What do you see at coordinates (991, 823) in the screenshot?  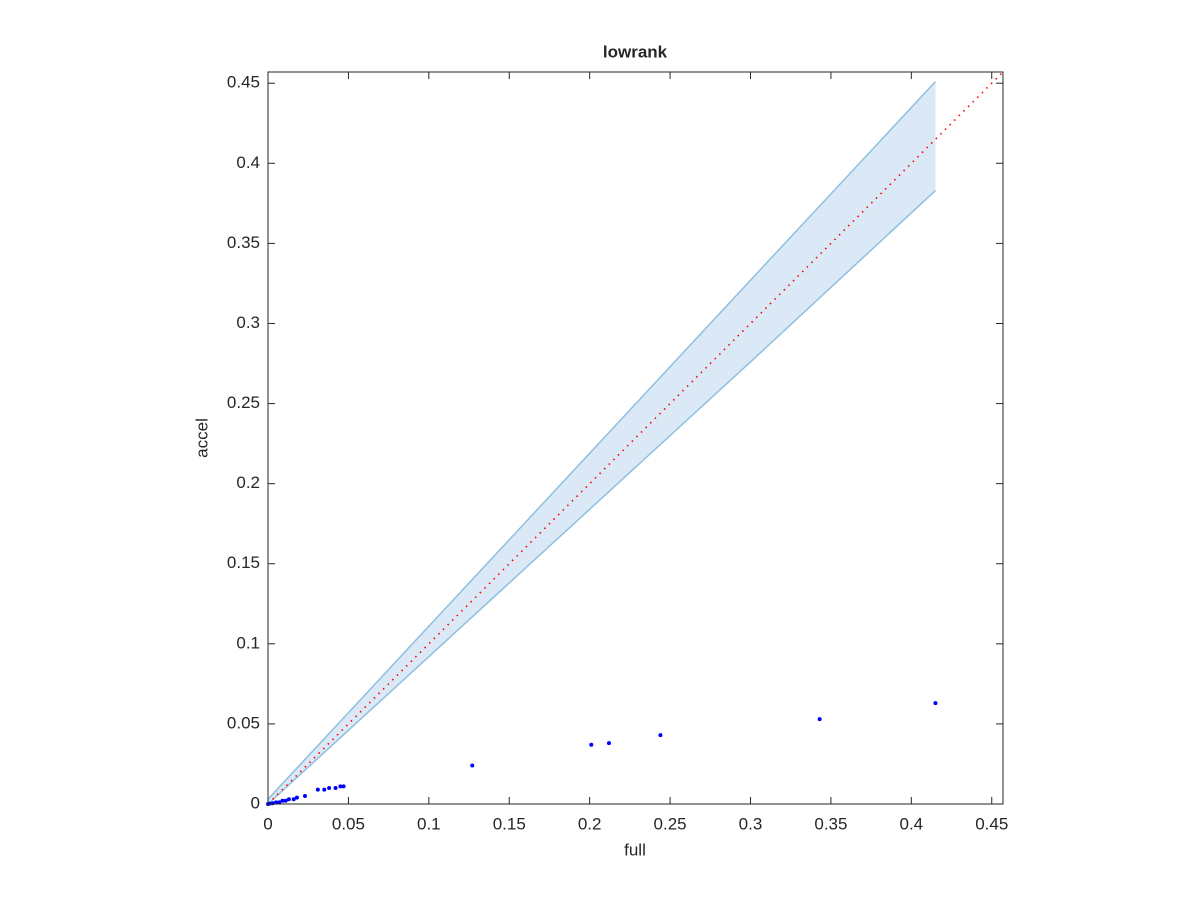 I see `x-tick-label: 0.45` at bounding box center [991, 823].